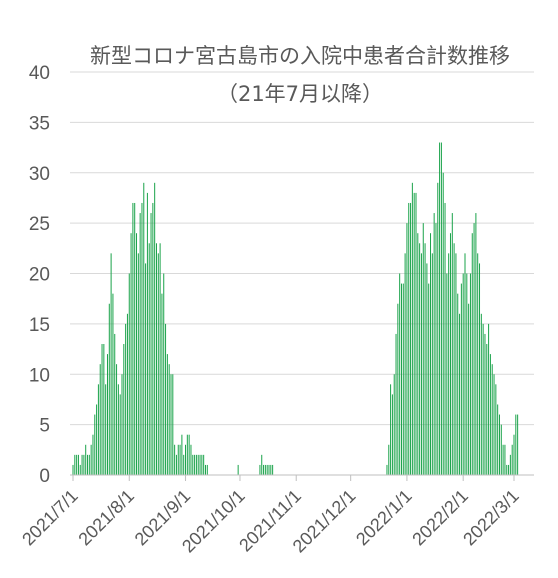 Image resolution: width=558 pixels, height=578 pixels. I want to click on x-tick-label: 2021/7/1, so click(50, 518).